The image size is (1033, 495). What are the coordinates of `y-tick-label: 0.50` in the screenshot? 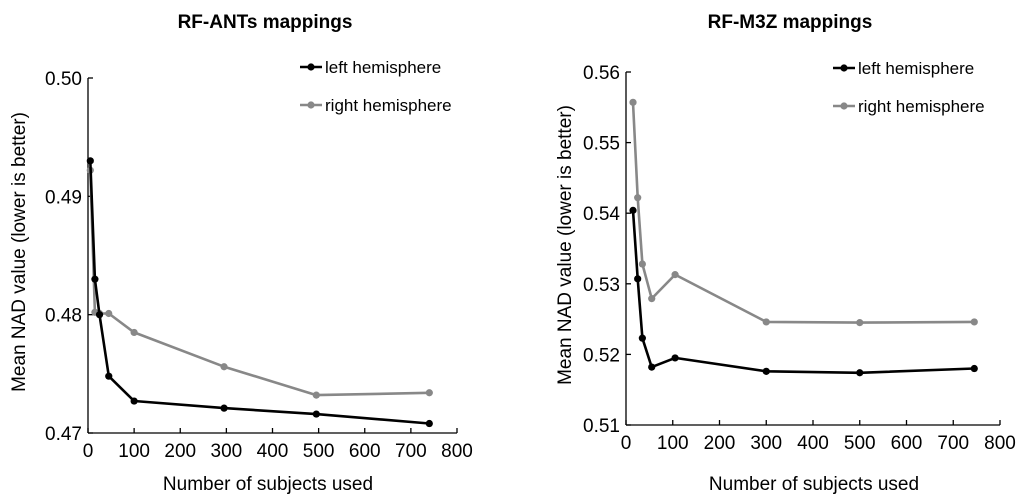 It's located at (63, 79).